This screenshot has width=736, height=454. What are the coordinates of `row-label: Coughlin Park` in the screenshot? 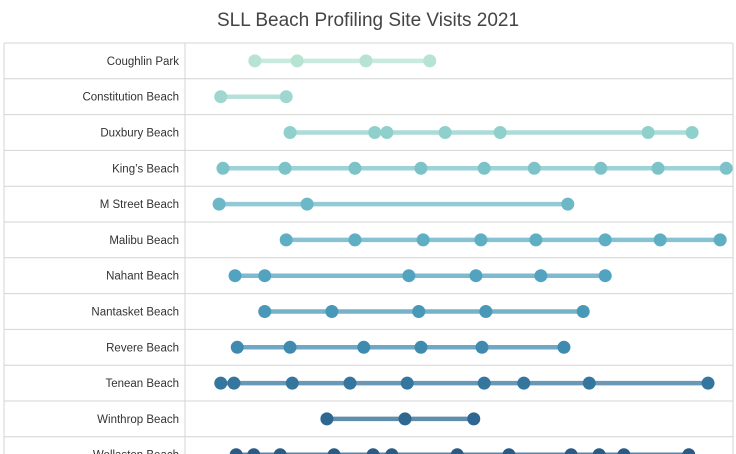 It's located at (143, 62).